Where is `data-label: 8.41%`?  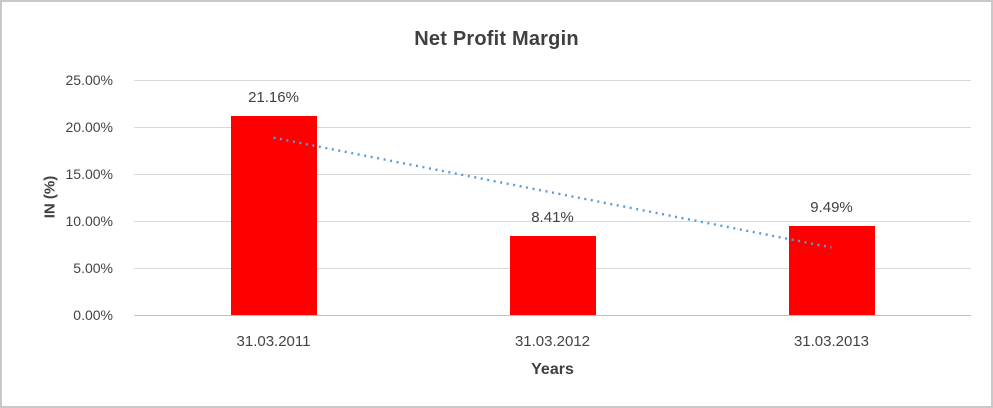 data-label: 8.41% is located at coordinates (552, 217).